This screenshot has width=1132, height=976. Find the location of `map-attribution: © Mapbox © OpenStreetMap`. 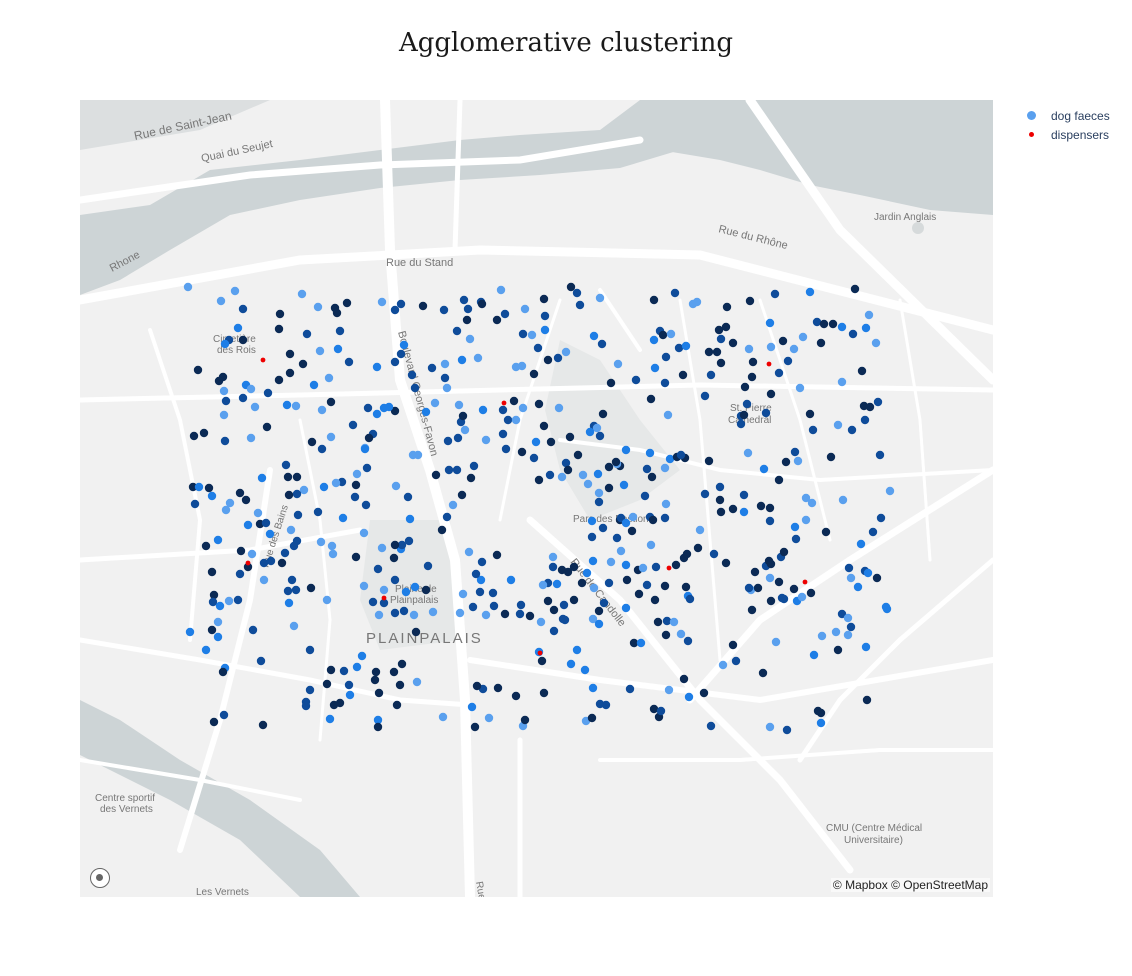

map-attribution: © Mapbox © OpenStreetMap is located at coordinates (910, 885).